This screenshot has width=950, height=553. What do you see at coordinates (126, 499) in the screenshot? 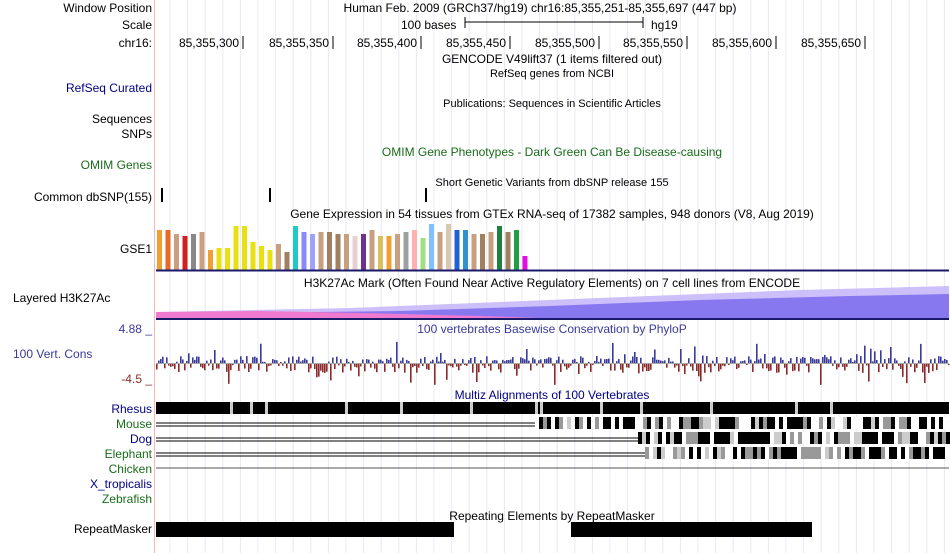
I see `species-label: Zebrafish` at bounding box center [126, 499].